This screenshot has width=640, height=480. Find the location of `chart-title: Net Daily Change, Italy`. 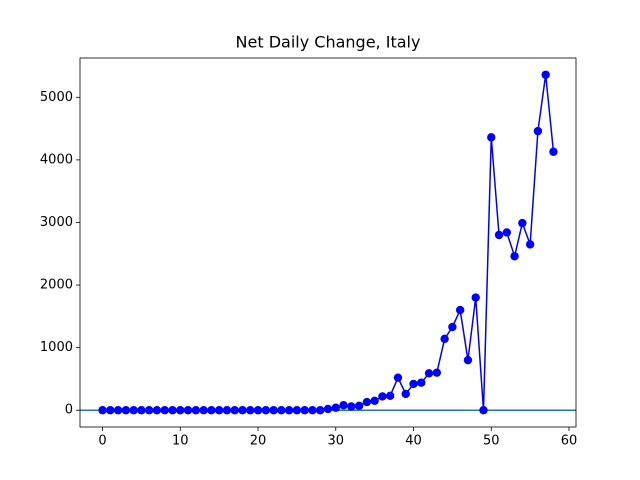

chart-title: Net Daily Change, Italy is located at coordinates (328, 42).